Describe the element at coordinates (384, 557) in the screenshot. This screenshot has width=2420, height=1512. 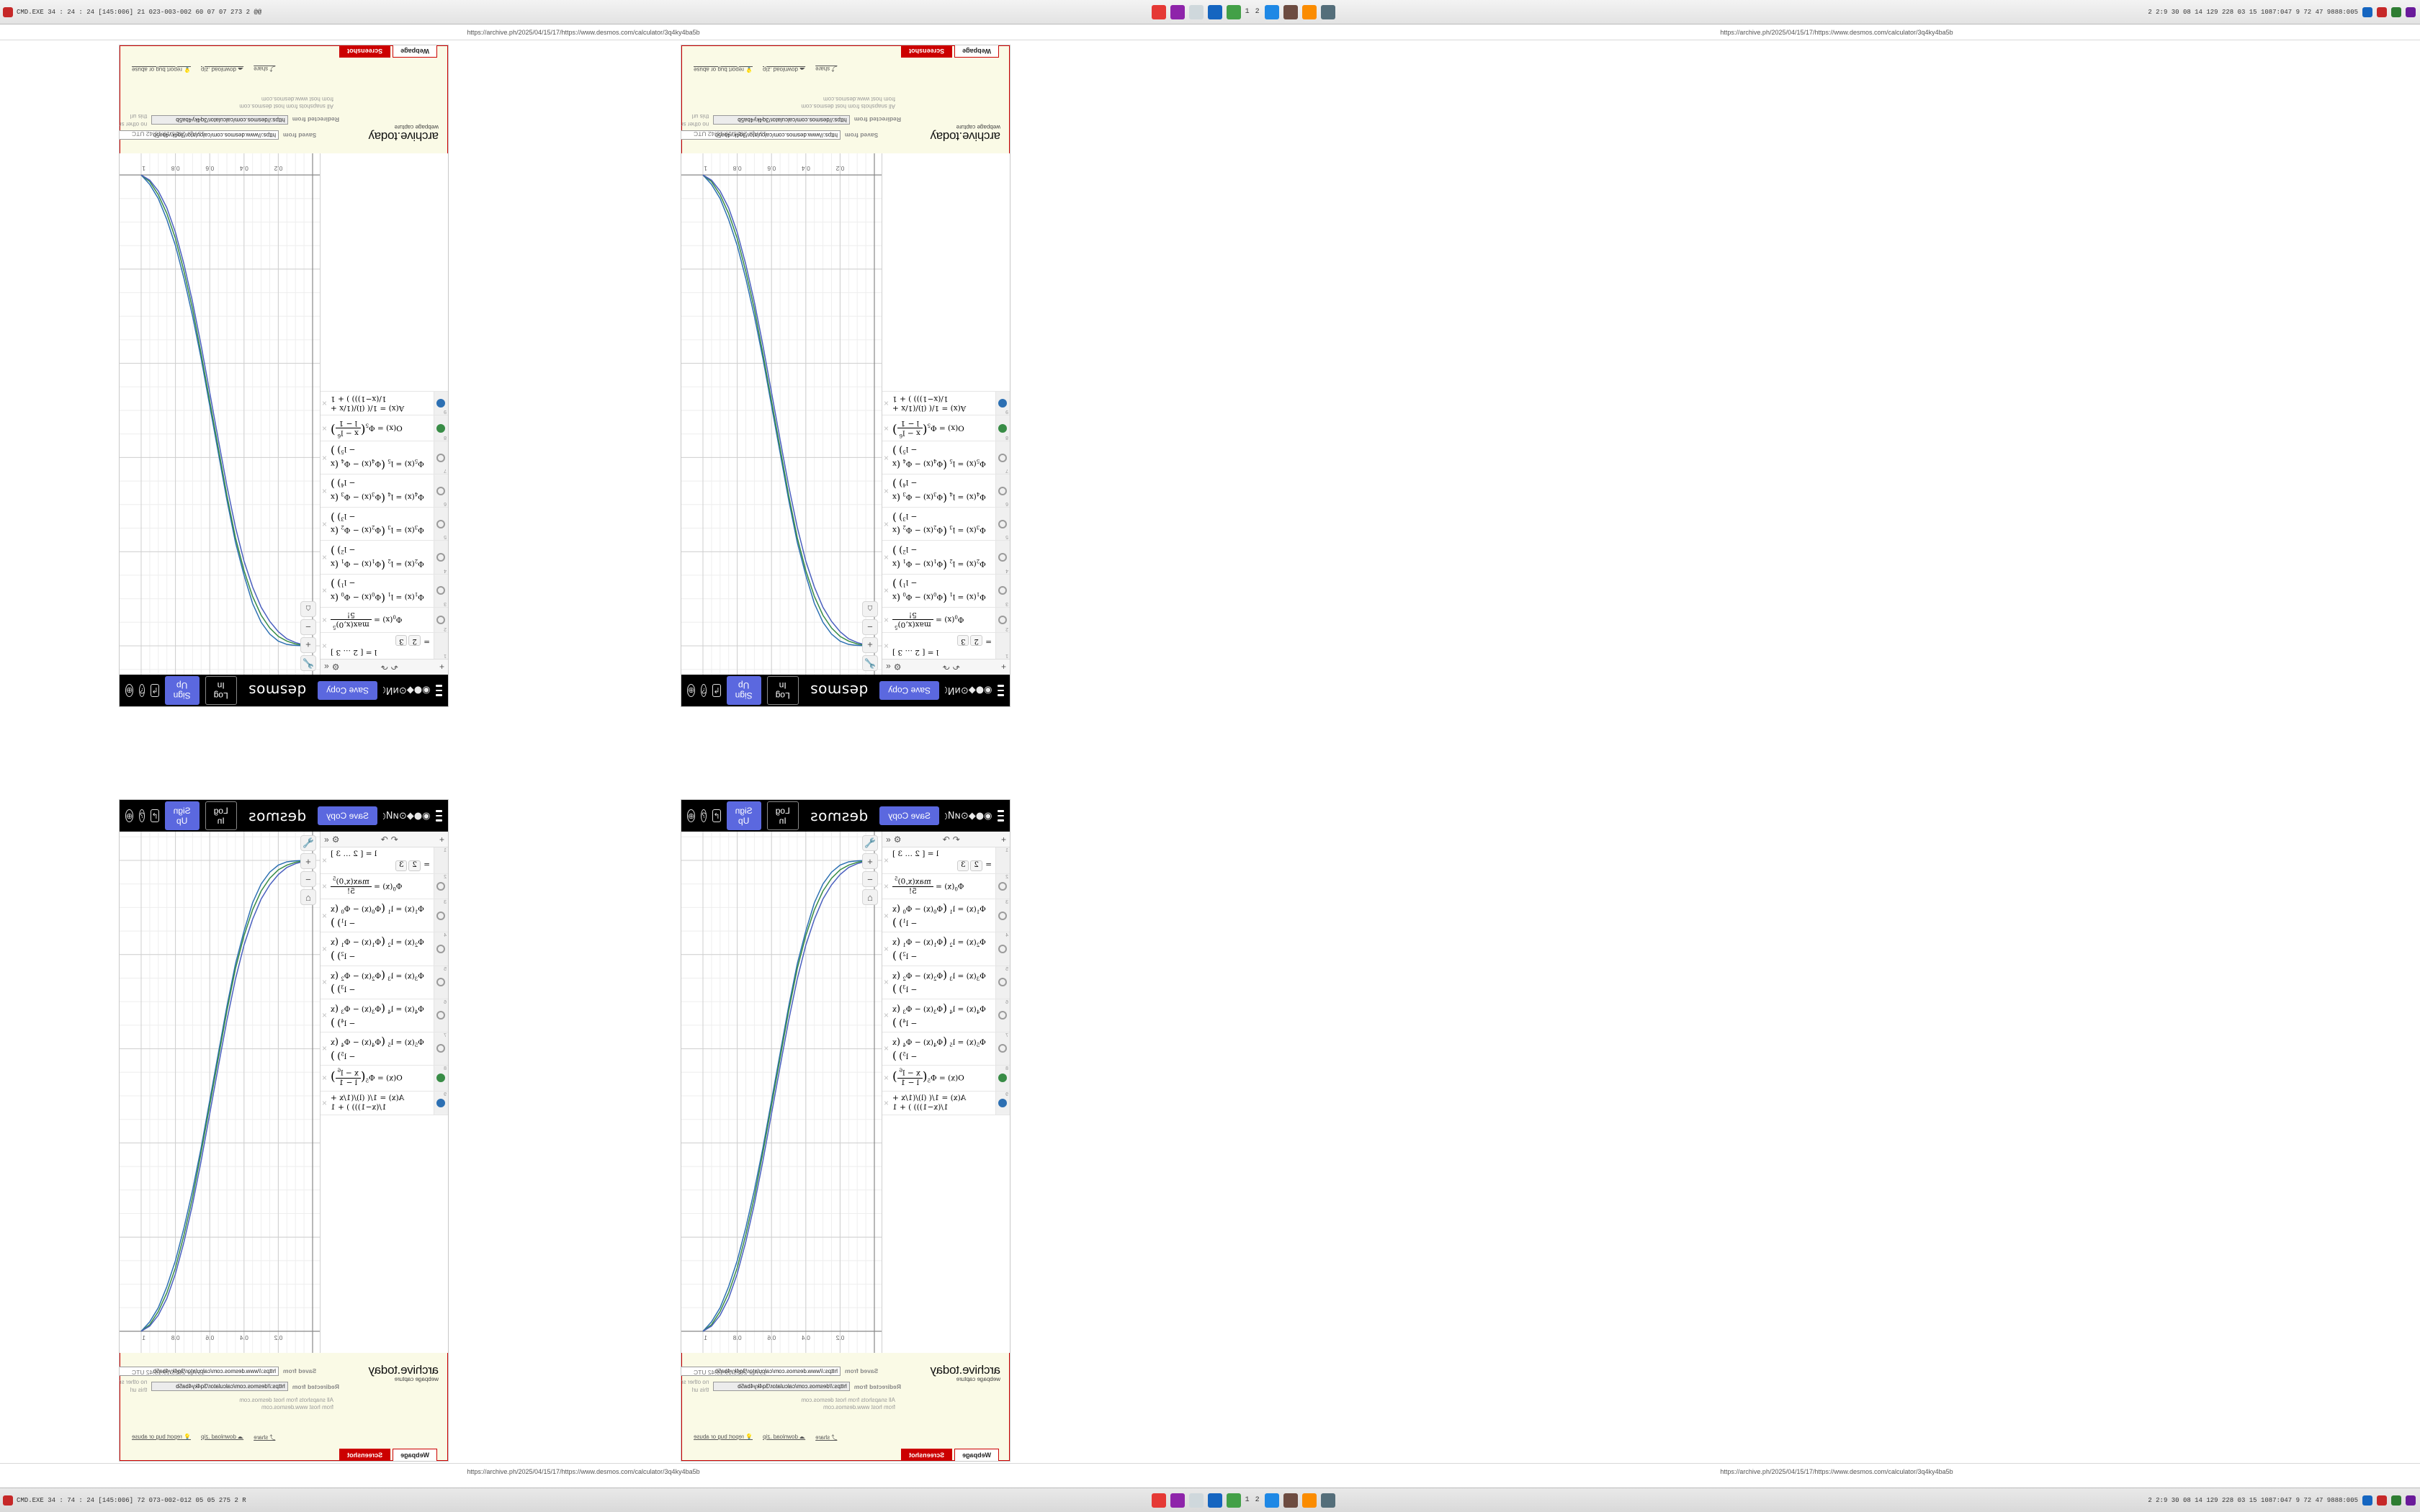
I see `expression-row: 4 Φ2(x) = l2 (Φ1(x) − Φ1 (x − l2) ) ×` at that location.